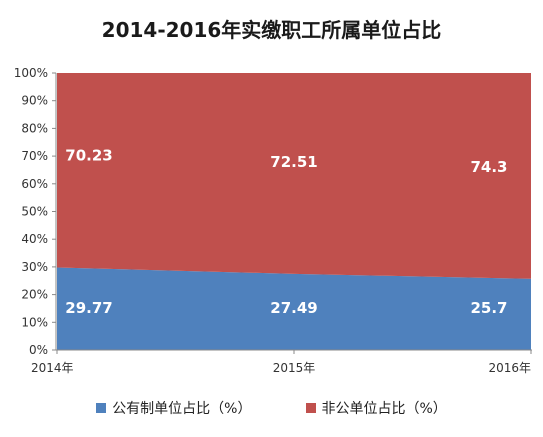 Image resolution: width=543 pixels, height=437 pixels. I want to click on x-tick-label: 2016年, so click(509, 368).